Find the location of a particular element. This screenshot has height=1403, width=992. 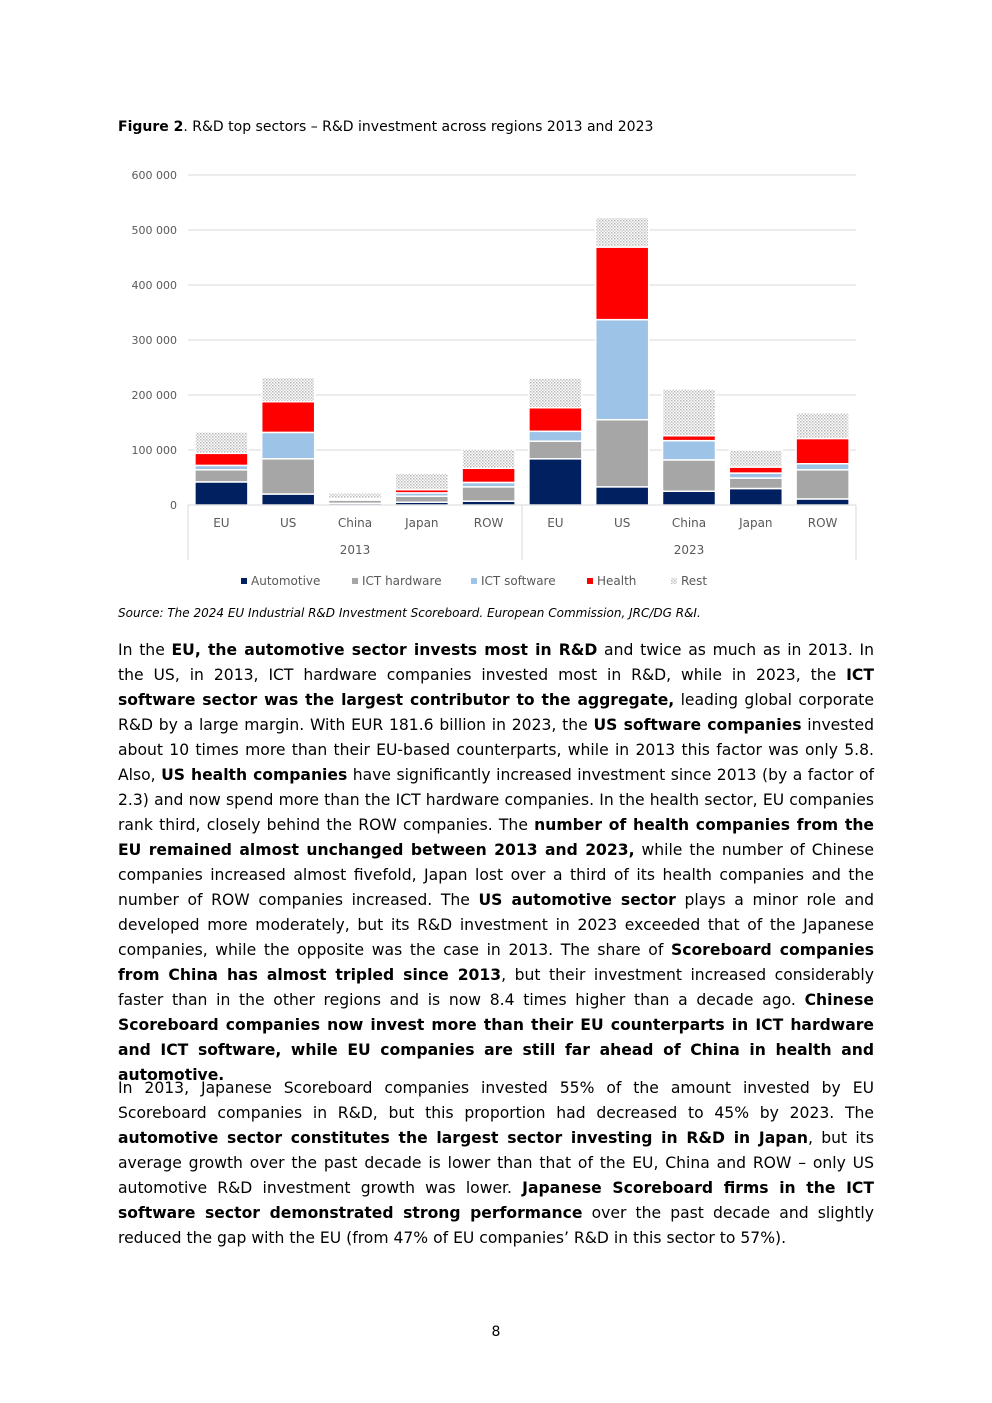

figure-label: Figure 2 is located at coordinates (151, 127).